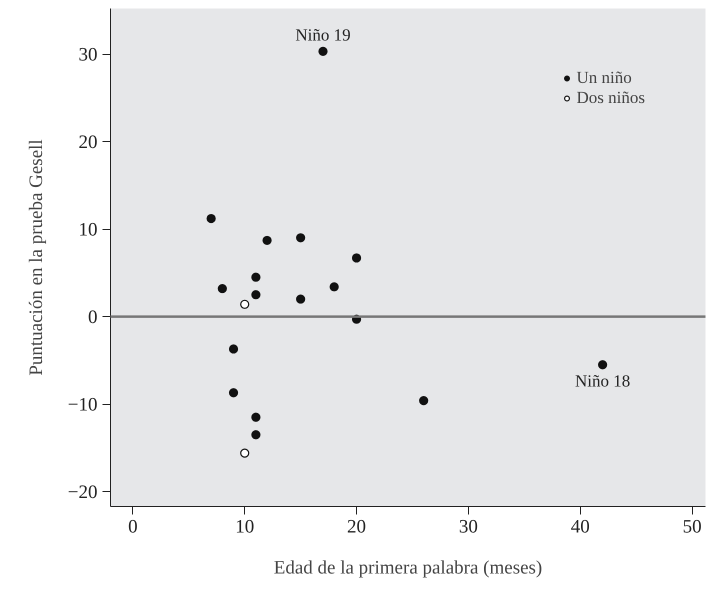 The height and width of the screenshot is (592, 707). Describe the element at coordinates (88, 143) in the screenshot. I see `y-tick-label: 20` at that location.